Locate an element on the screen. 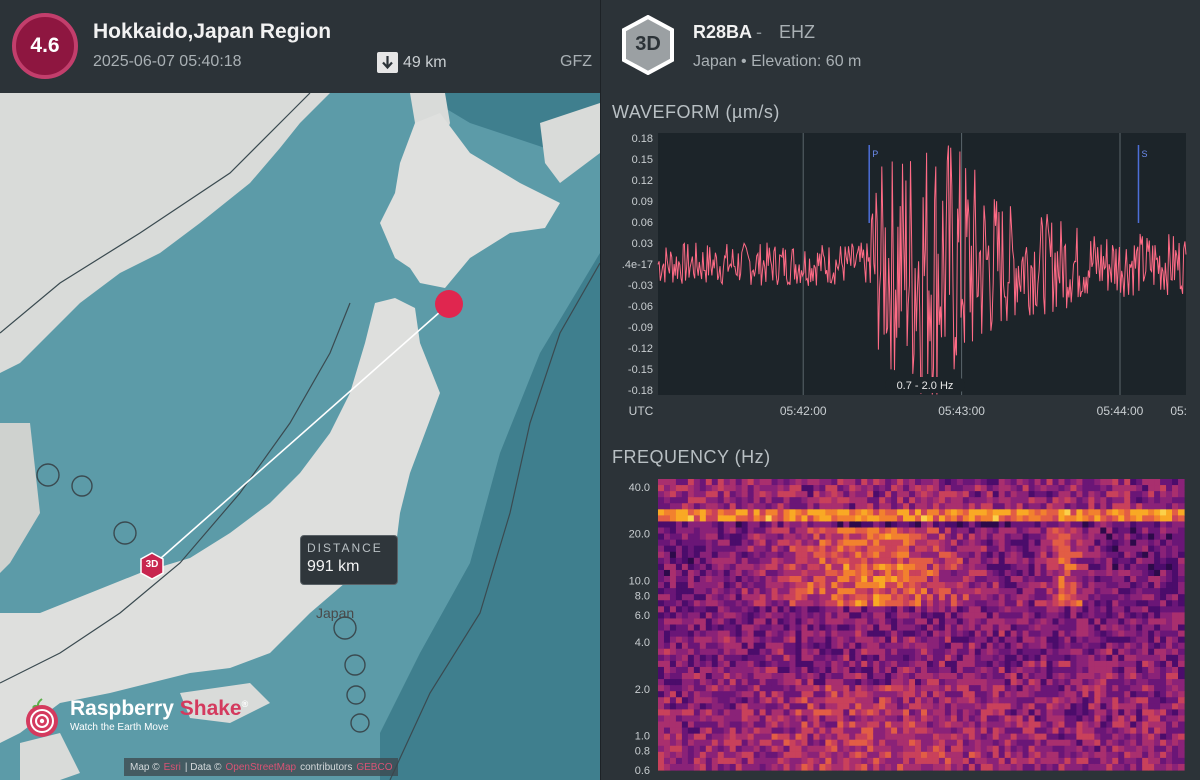  waveform-x-tick: 05:44:00 is located at coordinates (1120, 411).